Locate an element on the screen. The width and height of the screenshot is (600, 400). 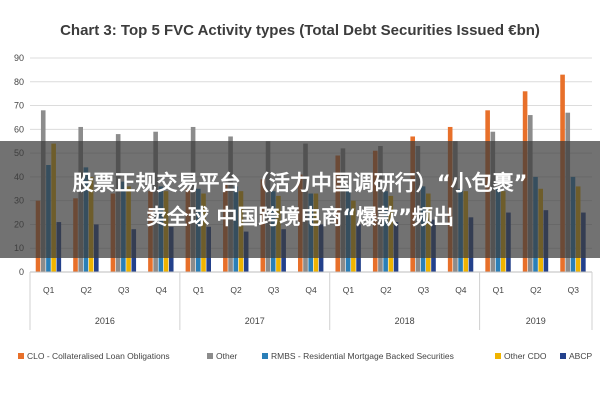
y-tick-label: 70 is located at coordinates (19, 106).